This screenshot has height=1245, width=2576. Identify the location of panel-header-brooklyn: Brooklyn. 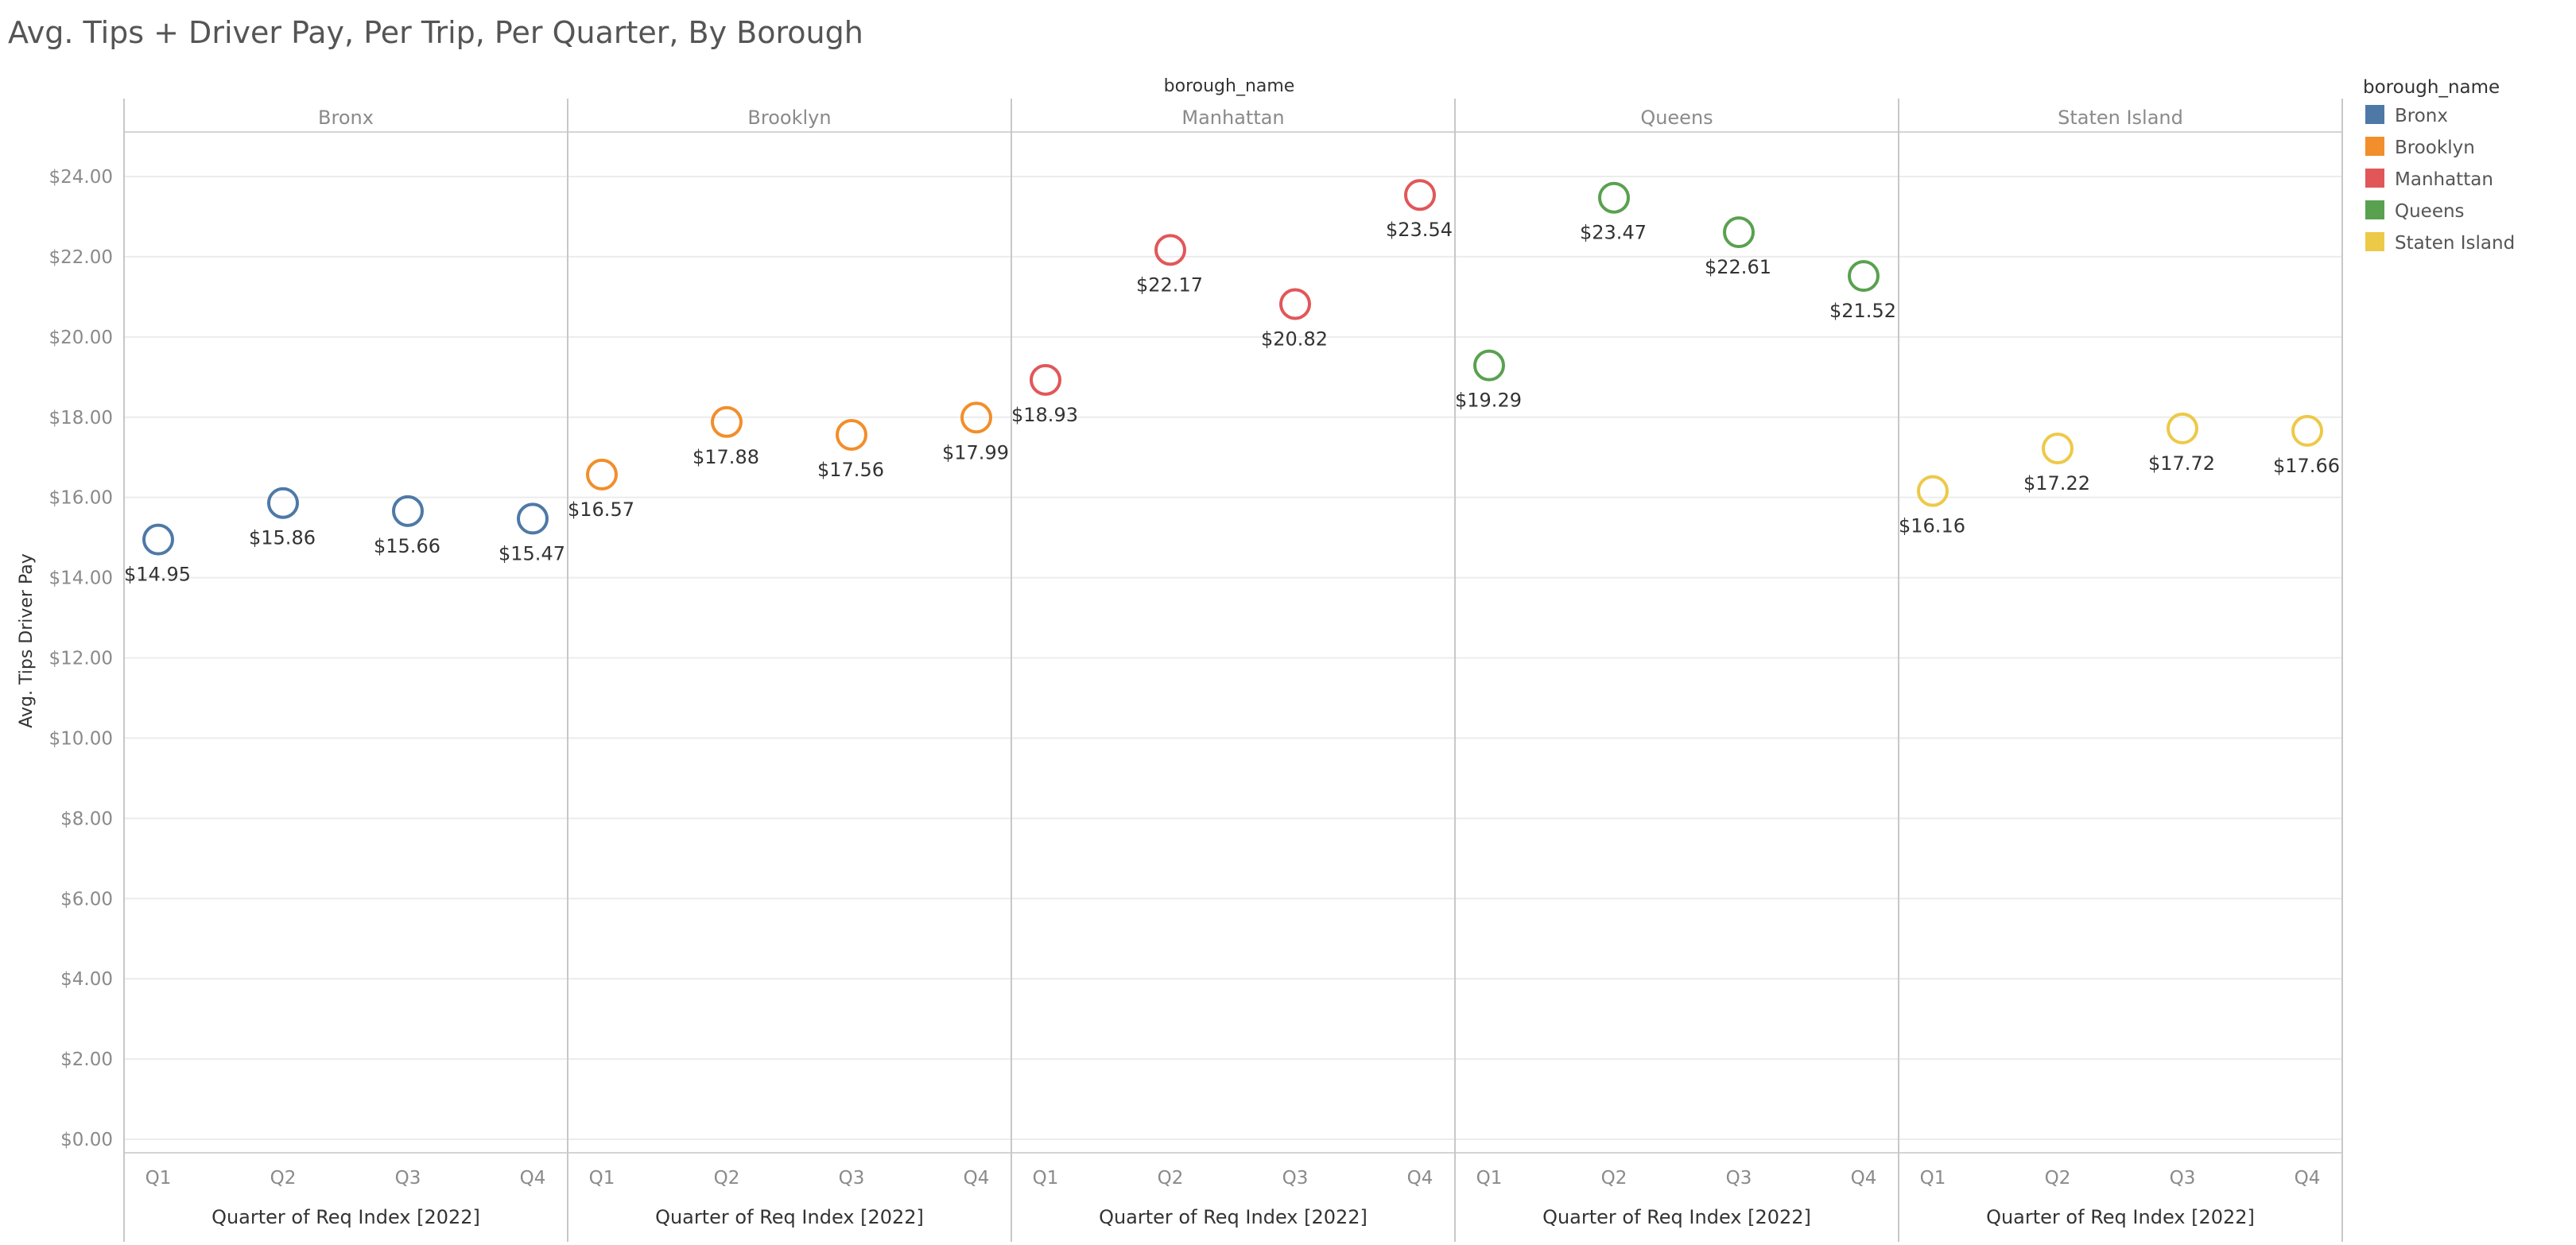
(789, 118).